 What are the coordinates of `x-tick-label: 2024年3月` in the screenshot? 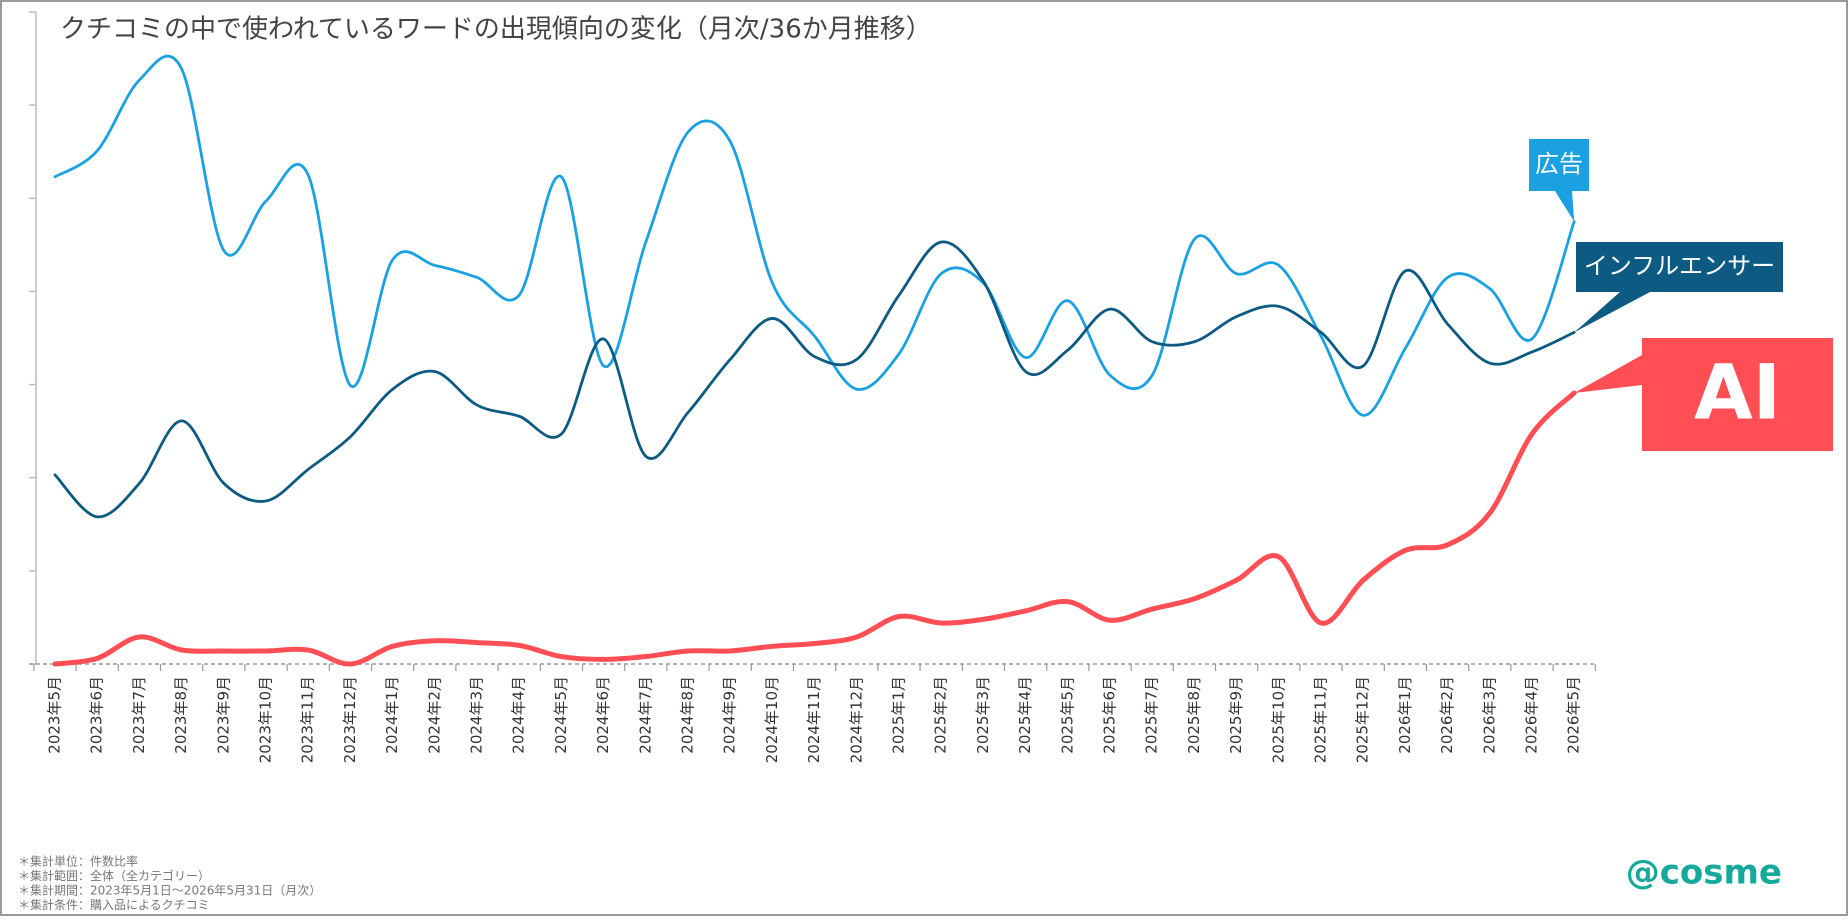 It's located at (477, 715).